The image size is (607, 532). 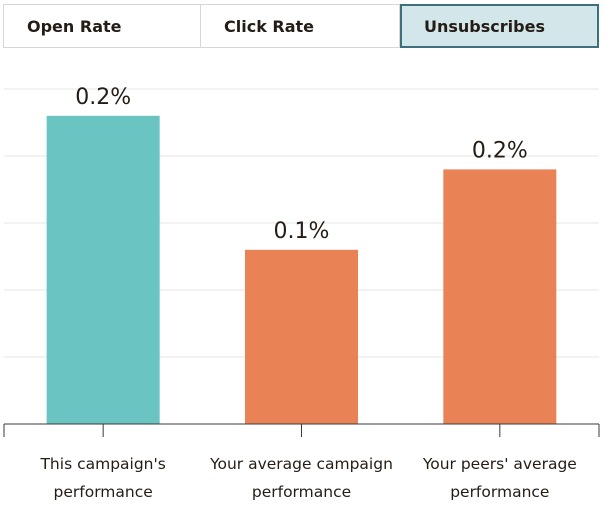 I want to click on metric-tabs: Open Rate Click Rate Unsubscribes, so click(x=301, y=26).